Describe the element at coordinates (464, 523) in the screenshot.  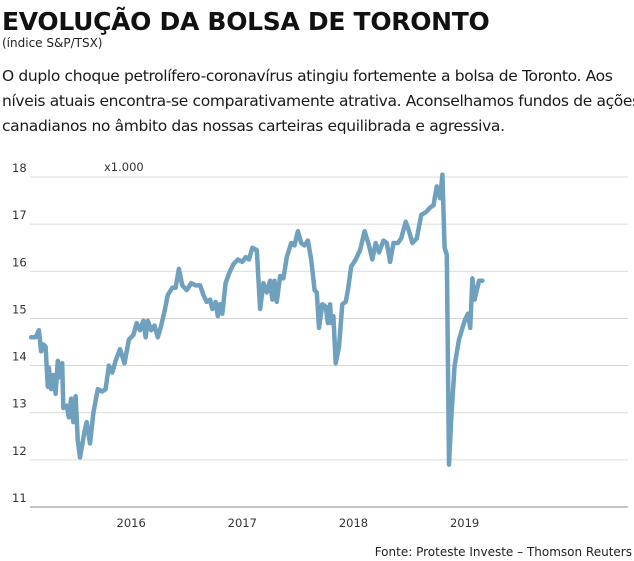
I see `x-tick-label: 2019` at that location.